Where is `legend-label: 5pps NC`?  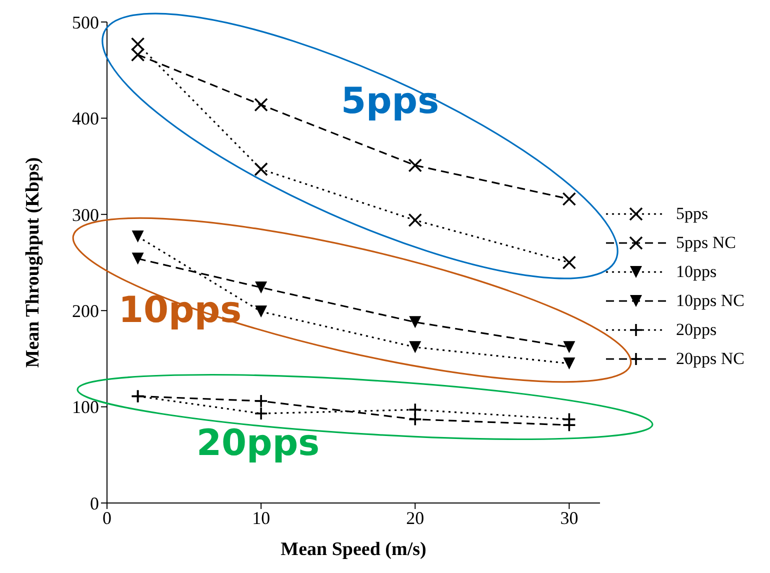
legend-label: 5pps NC is located at coordinates (706, 243).